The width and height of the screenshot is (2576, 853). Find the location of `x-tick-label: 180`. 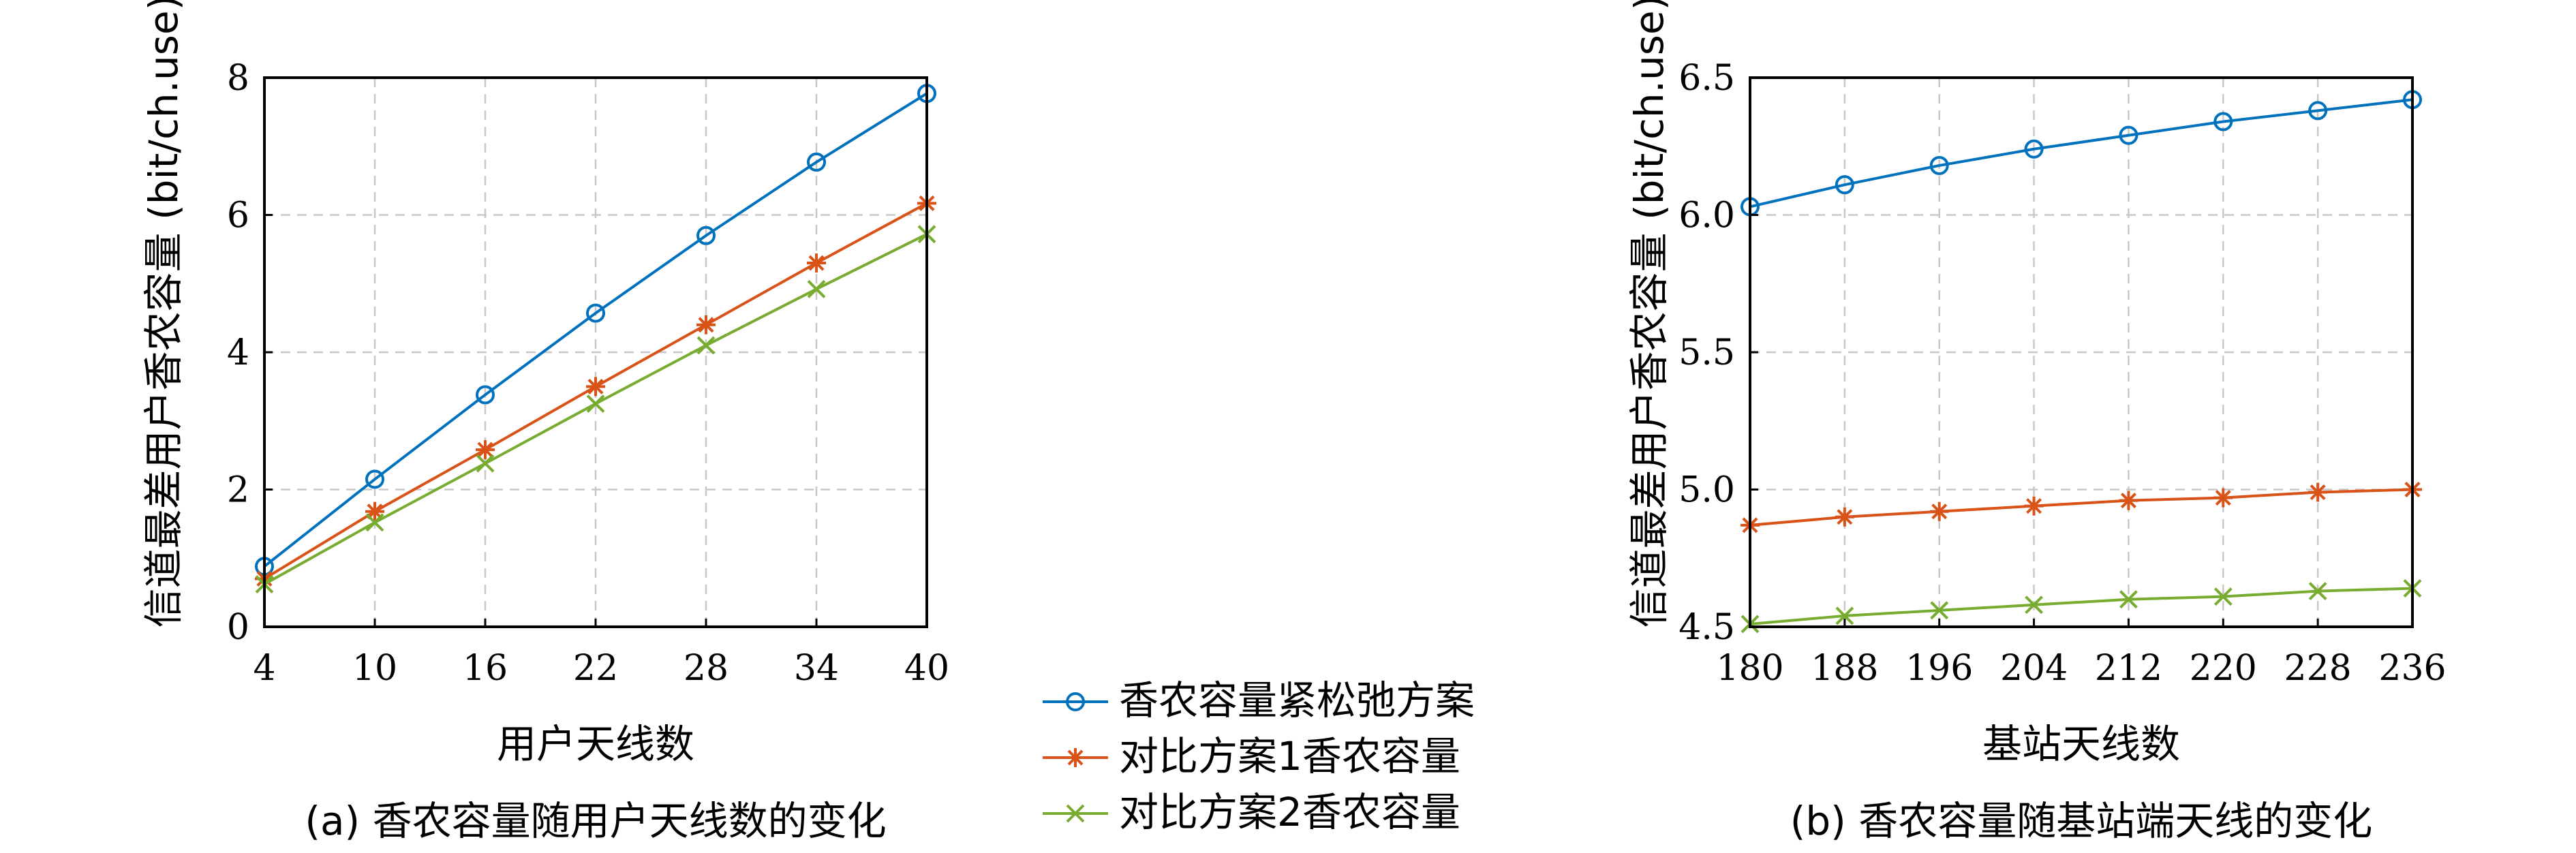

x-tick-label: 180 is located at coordinates (1750, 669).